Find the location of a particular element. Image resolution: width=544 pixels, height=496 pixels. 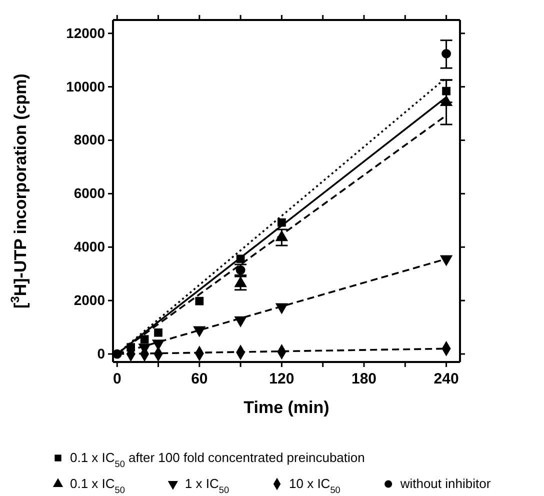

x-tick-label: 120 is located at coordinates (281, 379).